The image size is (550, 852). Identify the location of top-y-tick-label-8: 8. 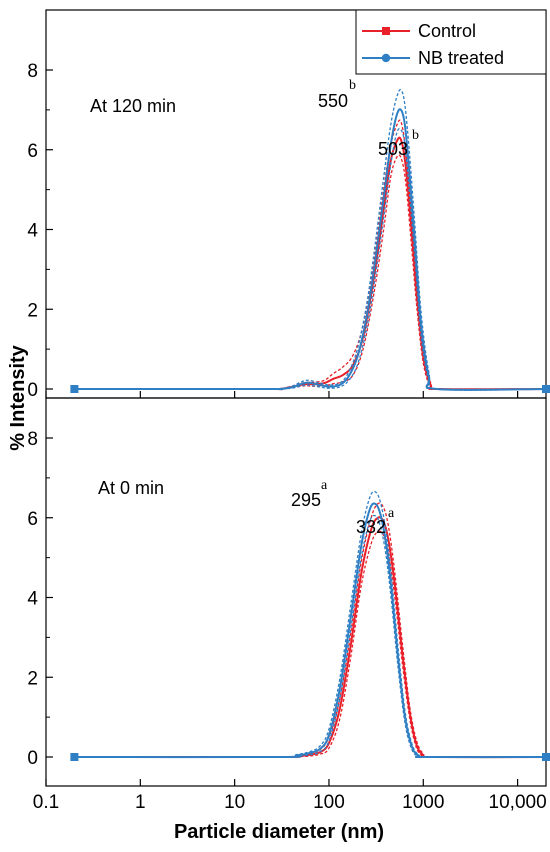
(32, 71).